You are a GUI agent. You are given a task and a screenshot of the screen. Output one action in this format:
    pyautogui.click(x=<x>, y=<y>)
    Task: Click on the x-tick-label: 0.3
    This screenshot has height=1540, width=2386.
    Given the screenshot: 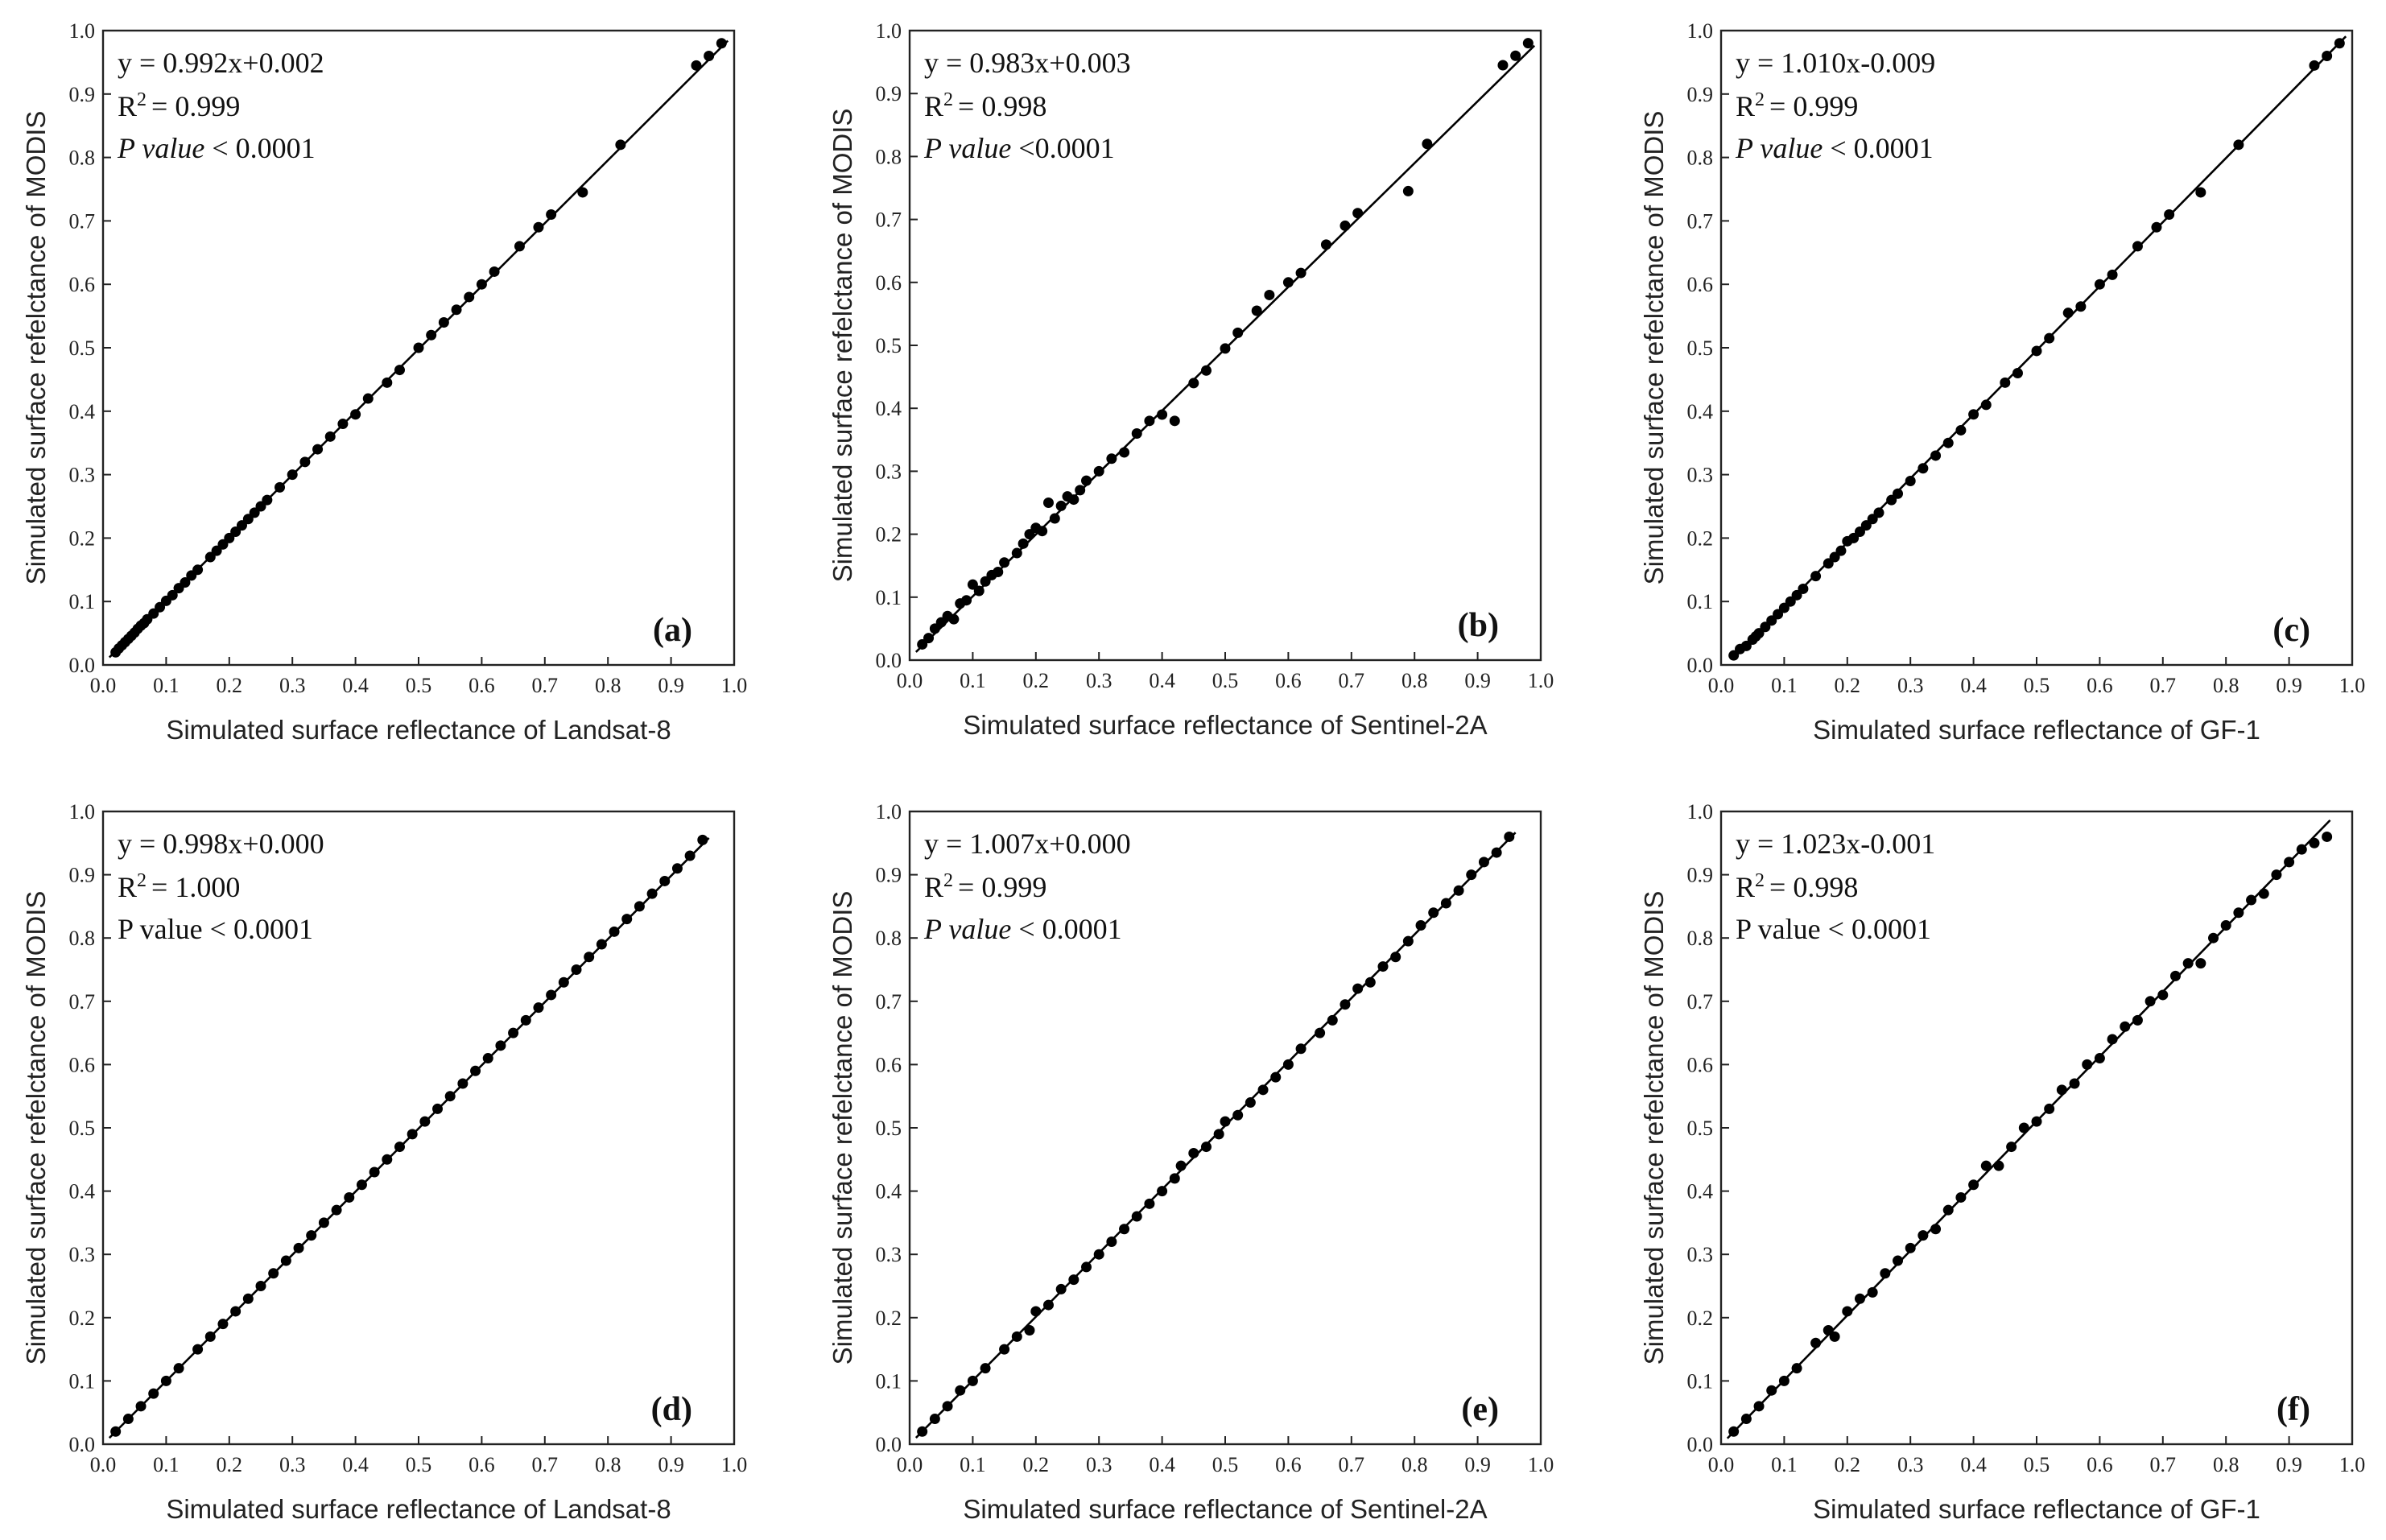 What is the action you would take?
    pyautogui.click(x=1099, y=680)
    